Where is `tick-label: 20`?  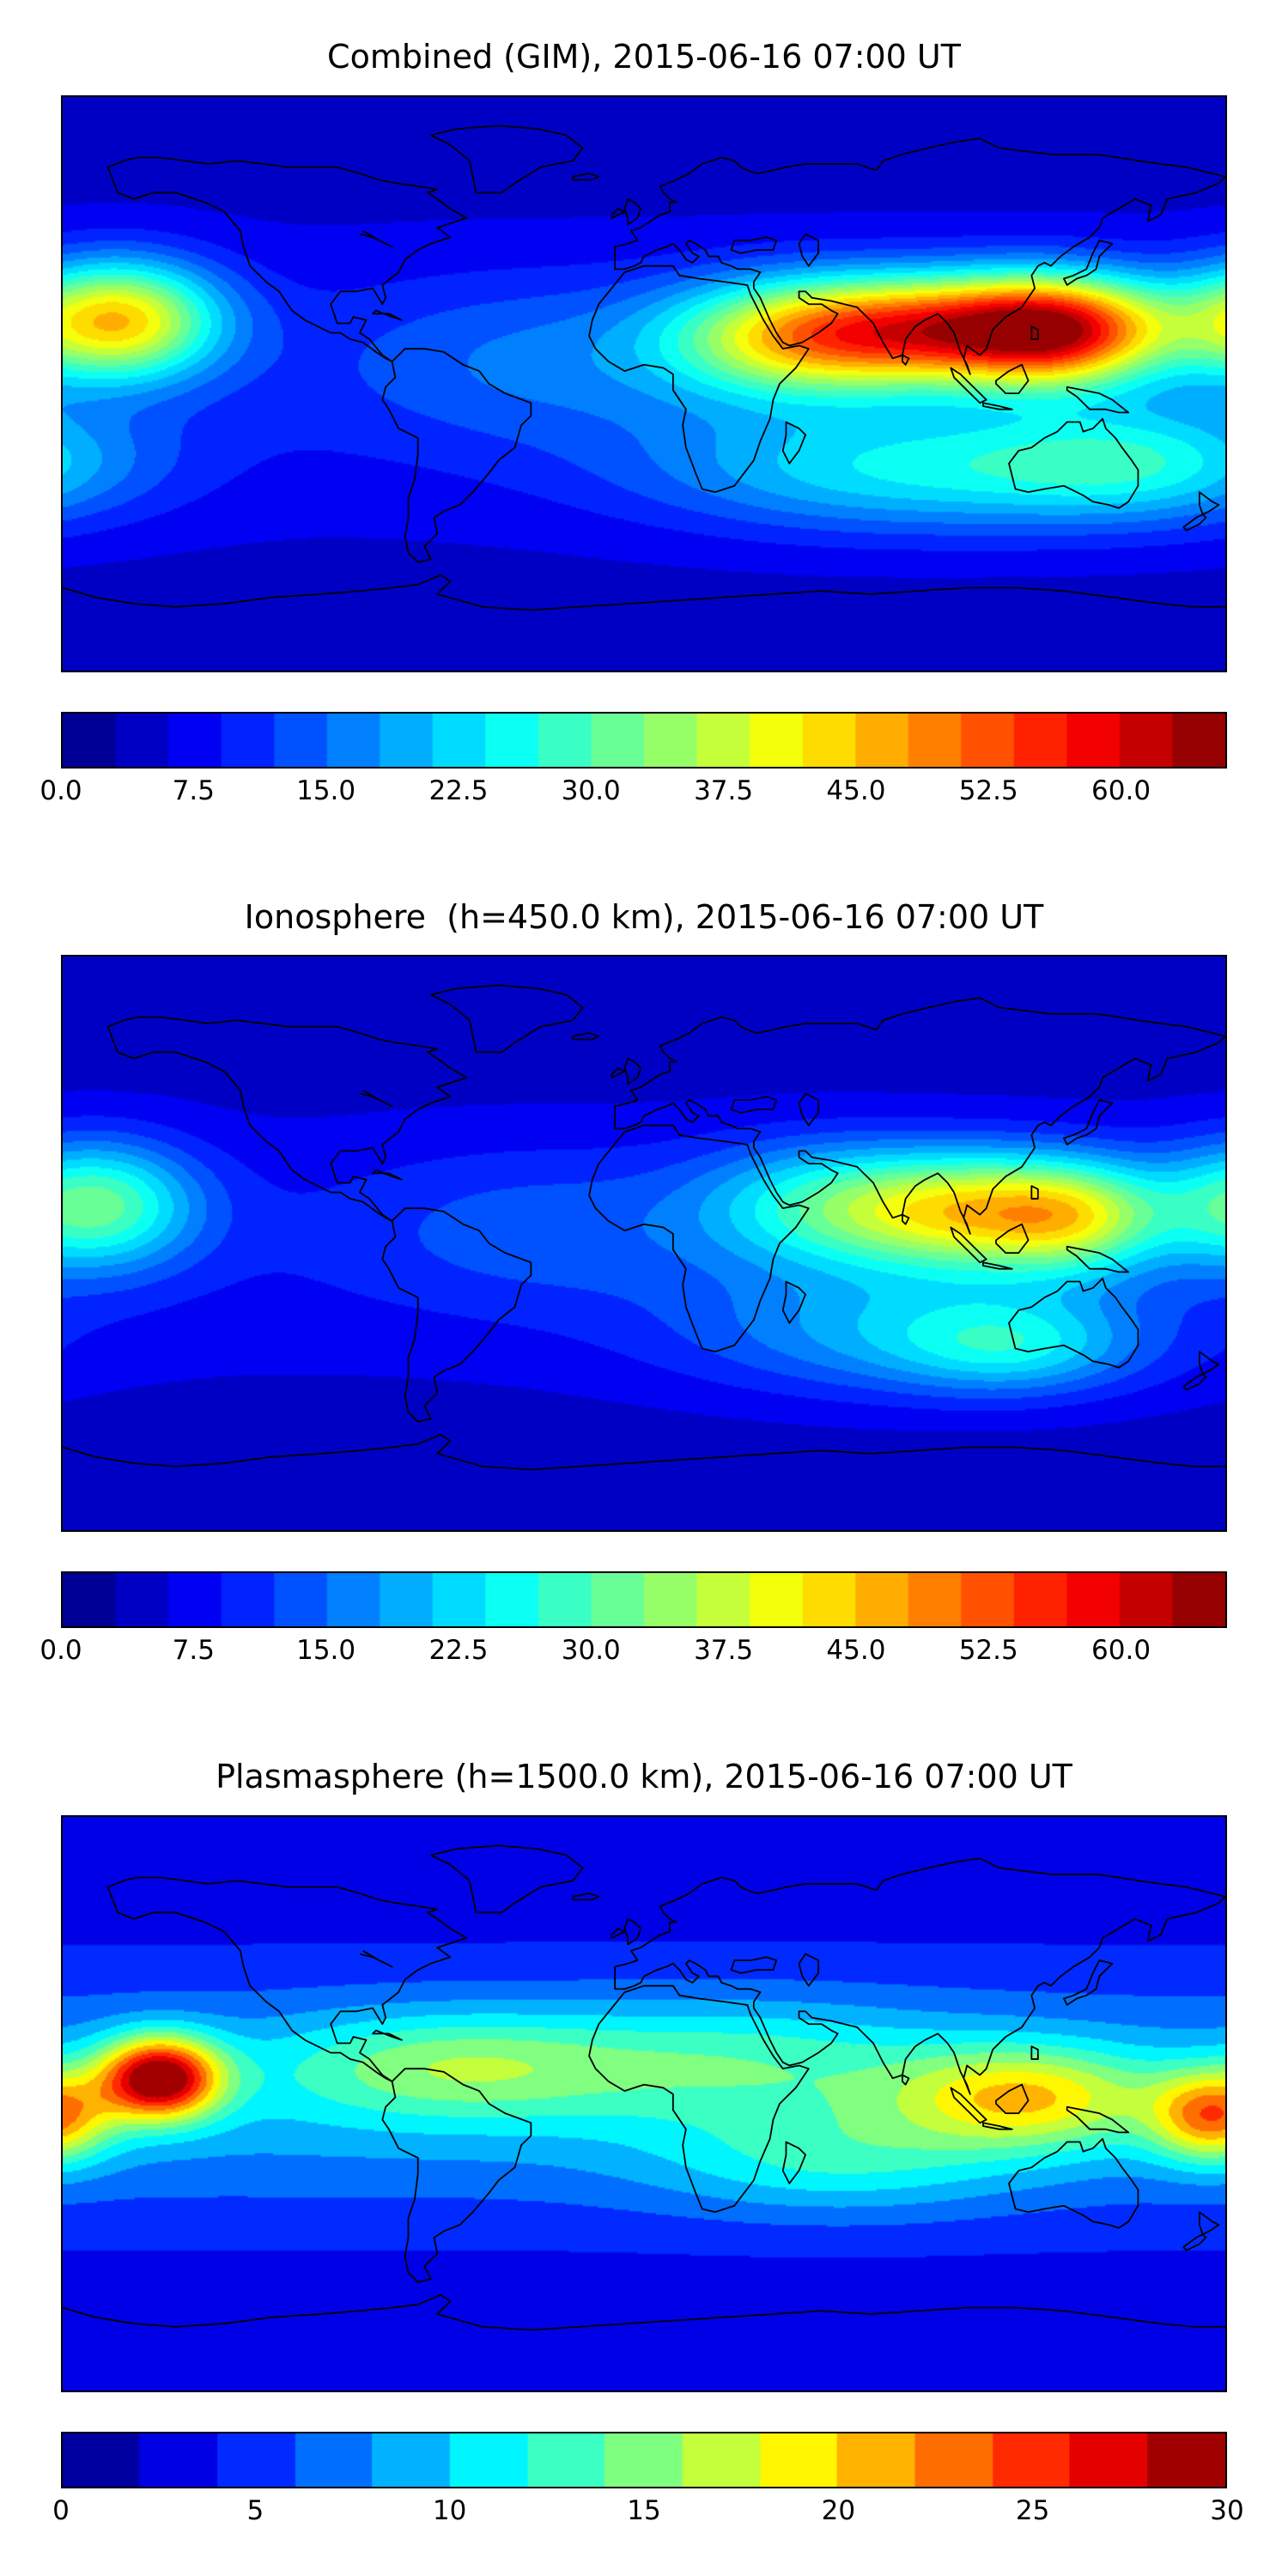
tick-label: 20 is located at coordinates (839, 2511).